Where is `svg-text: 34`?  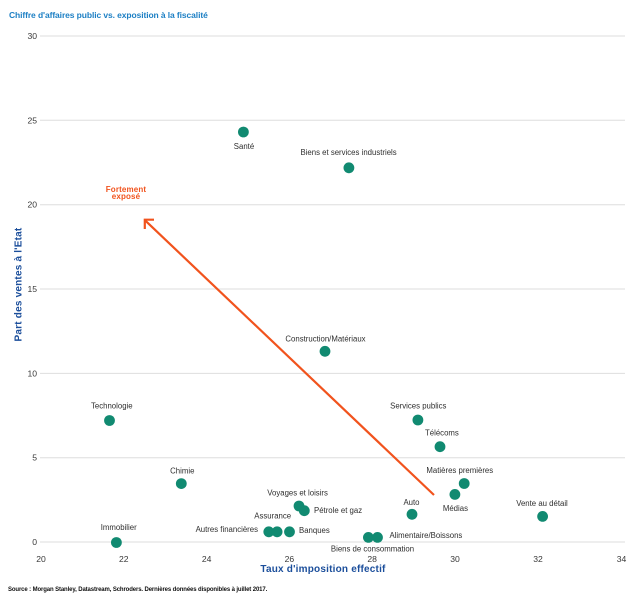
svg-text: 34 is located at coordinates (622, 559).